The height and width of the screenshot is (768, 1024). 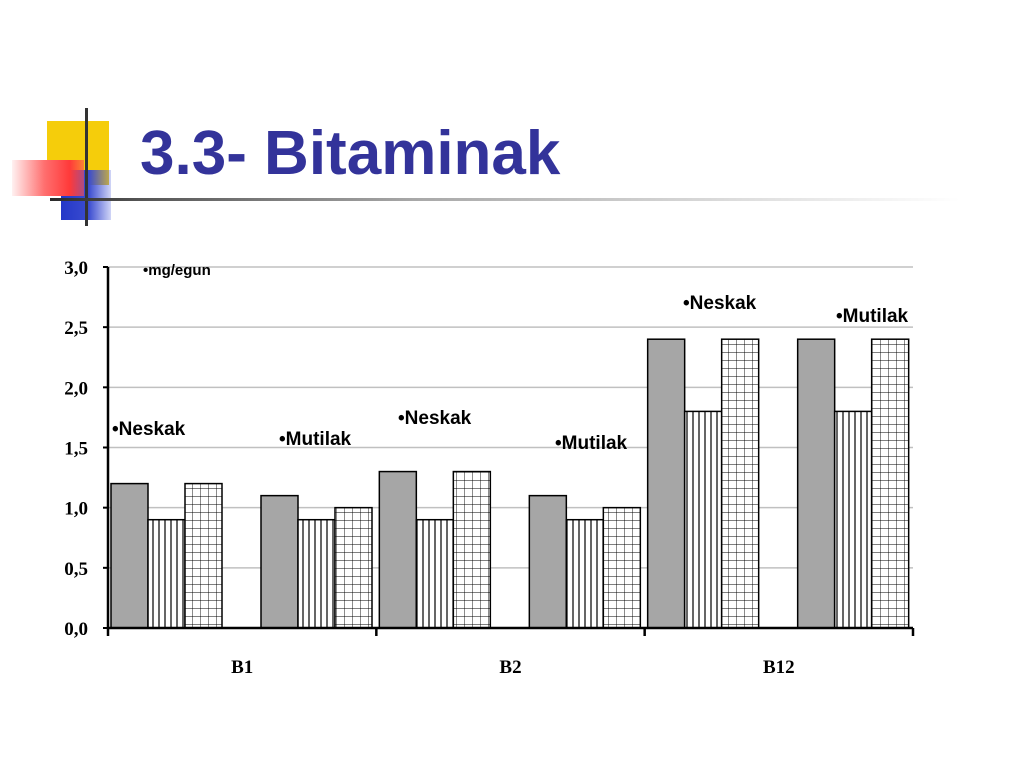 I want to click on y-tick-label: 0,0, so click(x=76, y=629).